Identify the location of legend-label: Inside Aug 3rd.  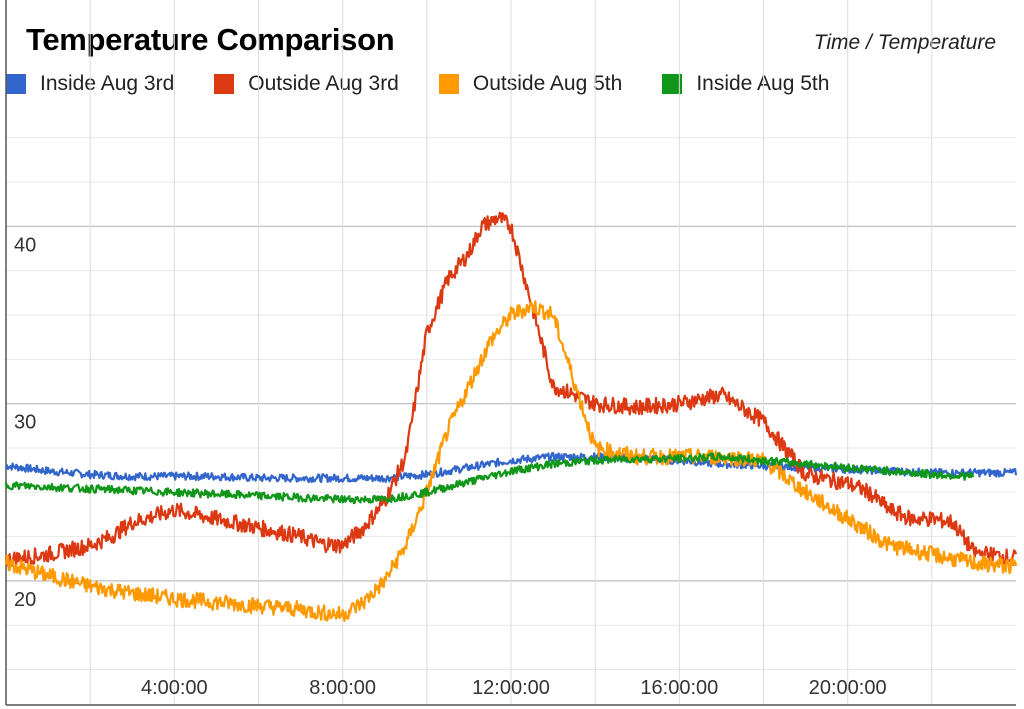
(107, 83).